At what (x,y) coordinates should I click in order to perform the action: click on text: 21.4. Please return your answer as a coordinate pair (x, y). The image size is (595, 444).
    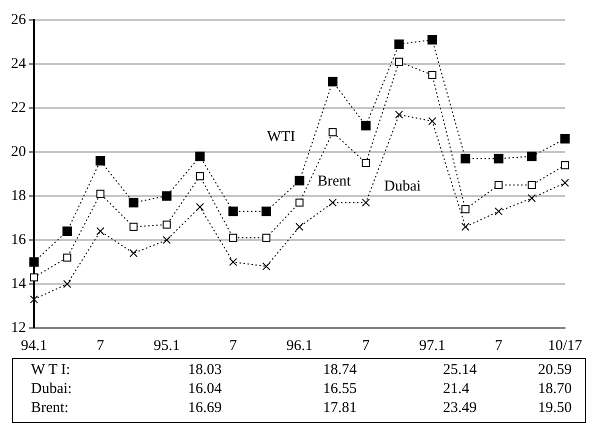
    Looking at the image, I should click on (456, 389).